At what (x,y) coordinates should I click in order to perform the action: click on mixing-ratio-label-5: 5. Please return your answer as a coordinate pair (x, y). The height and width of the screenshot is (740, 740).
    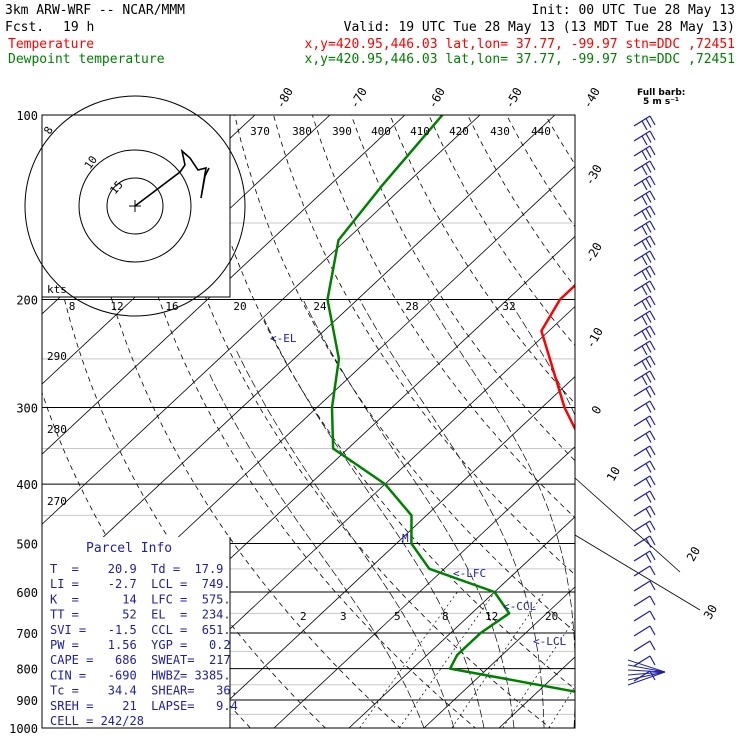
    Looking at the image, I should click on (397, 616).